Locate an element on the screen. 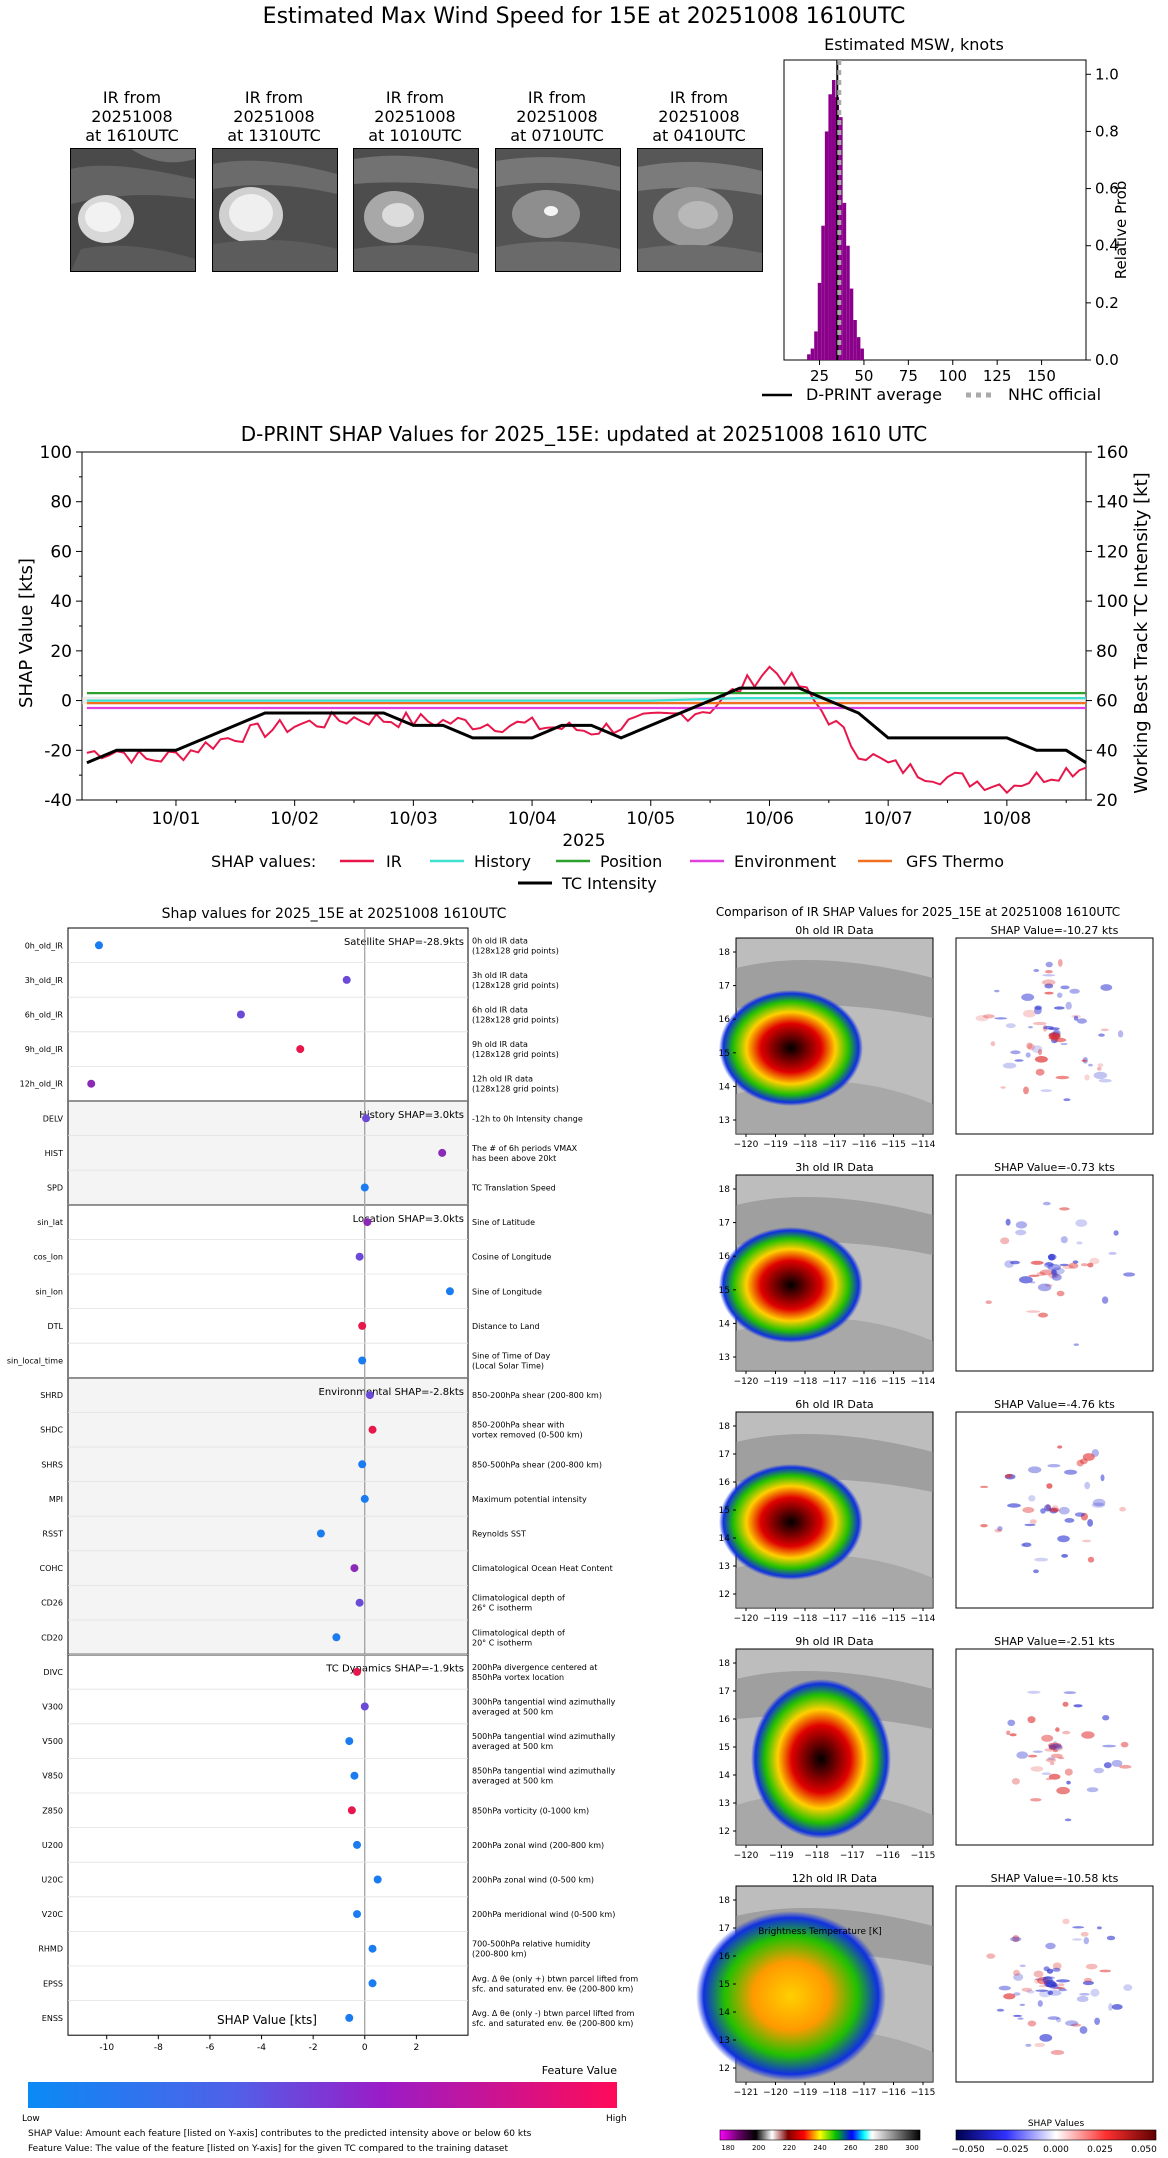 This screenshot has height=2158, width=1168. beeswarm-xtick-label: -10 is located at coordinates (106, 2048).